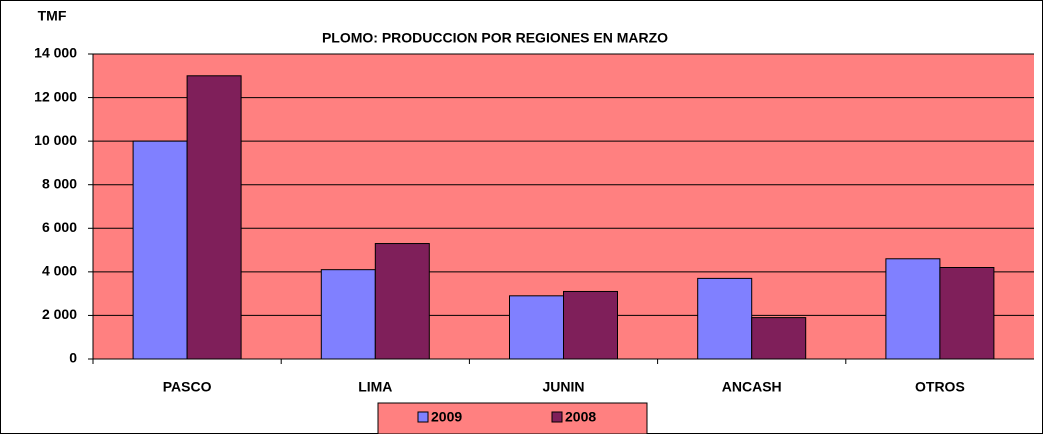  Describe the element at coordinates (52, 16) in the screenshot. I see `y-axis-label: TMF` at that location.